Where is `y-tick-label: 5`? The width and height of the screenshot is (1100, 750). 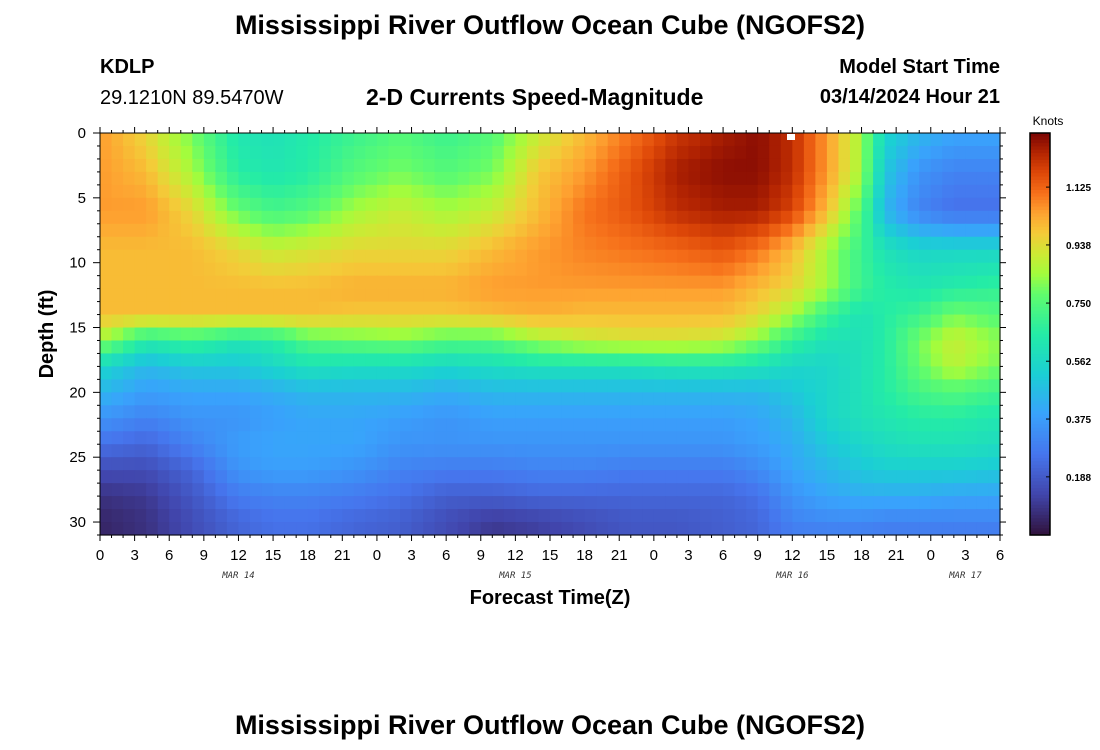 y-tick-label: 5 is located at coordinates (82, 198).